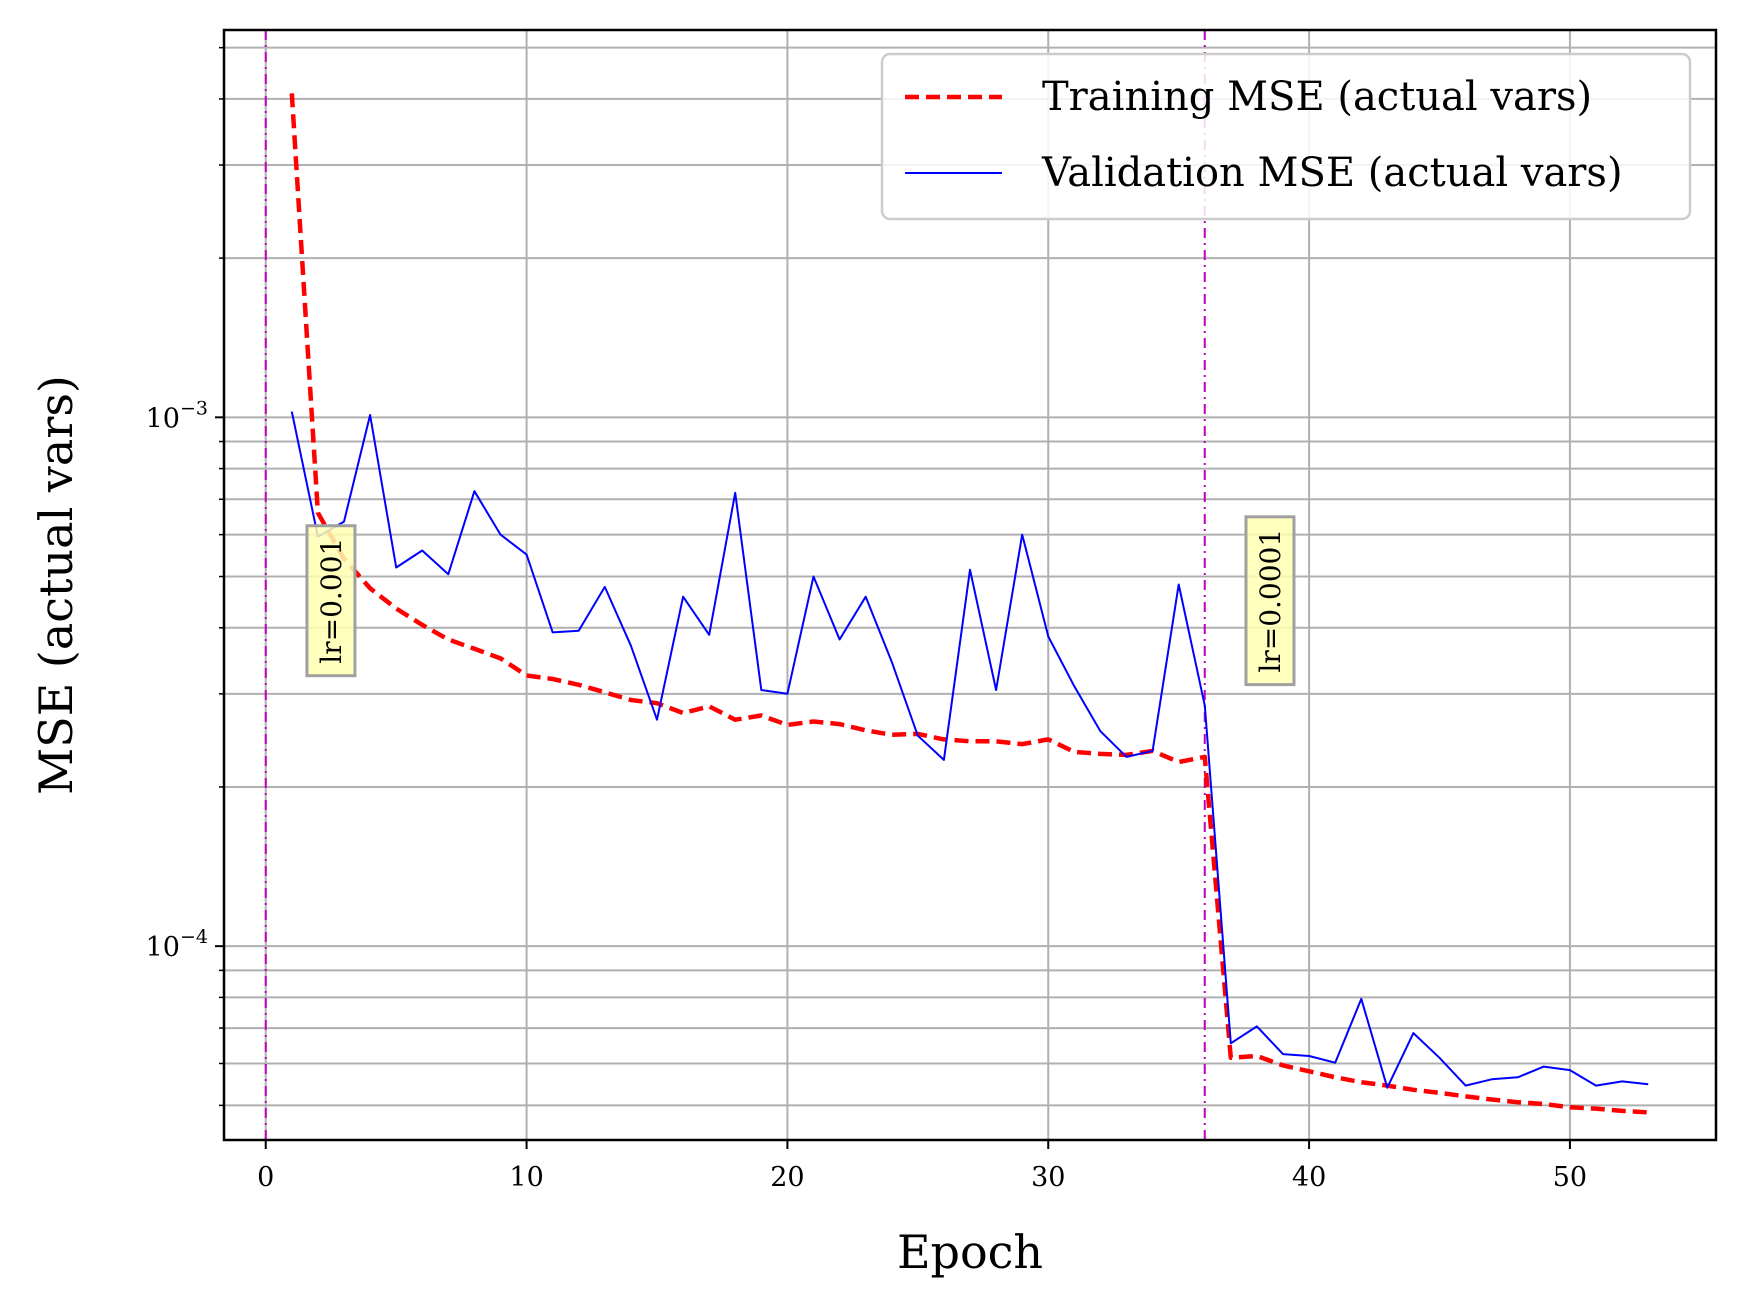  Describe the element at coordinates (526, 1177) in the screenshot. I see `x-tick-label: 10` at that location.